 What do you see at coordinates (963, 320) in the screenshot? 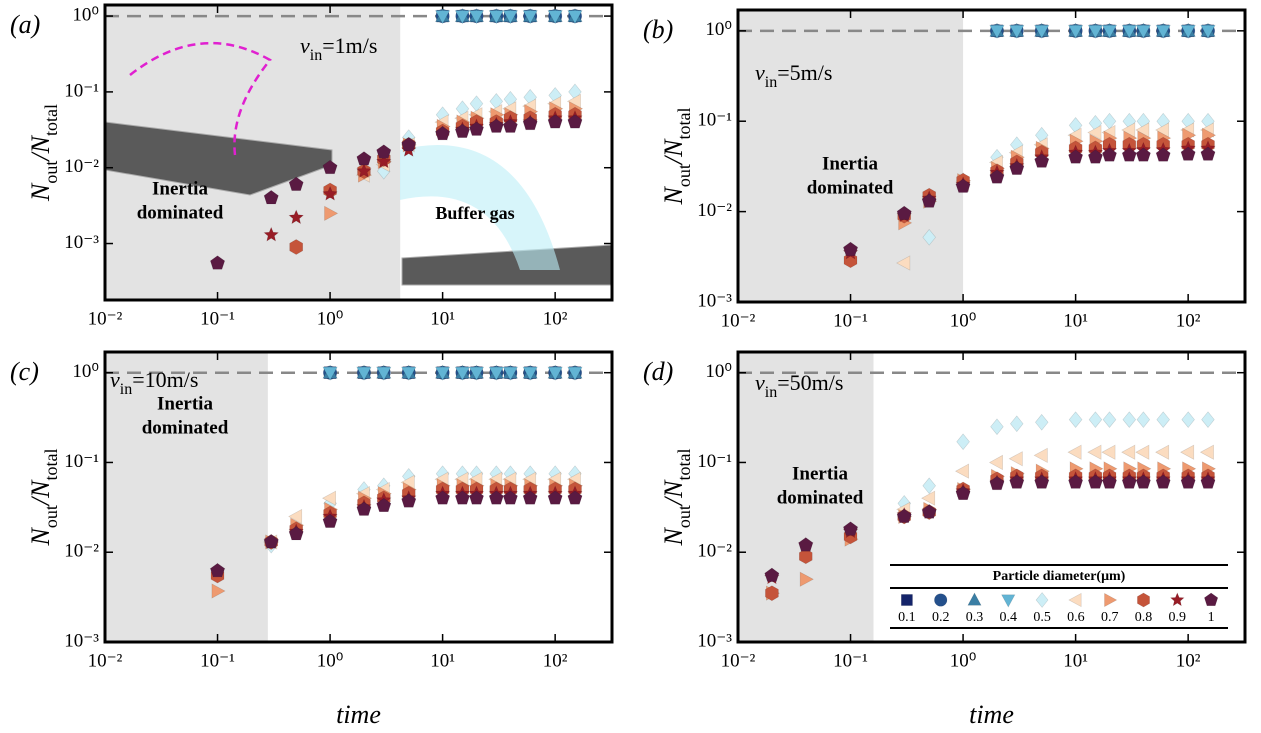
I see `x-tick-label: 10⁰` at bounding box center [963, 320].